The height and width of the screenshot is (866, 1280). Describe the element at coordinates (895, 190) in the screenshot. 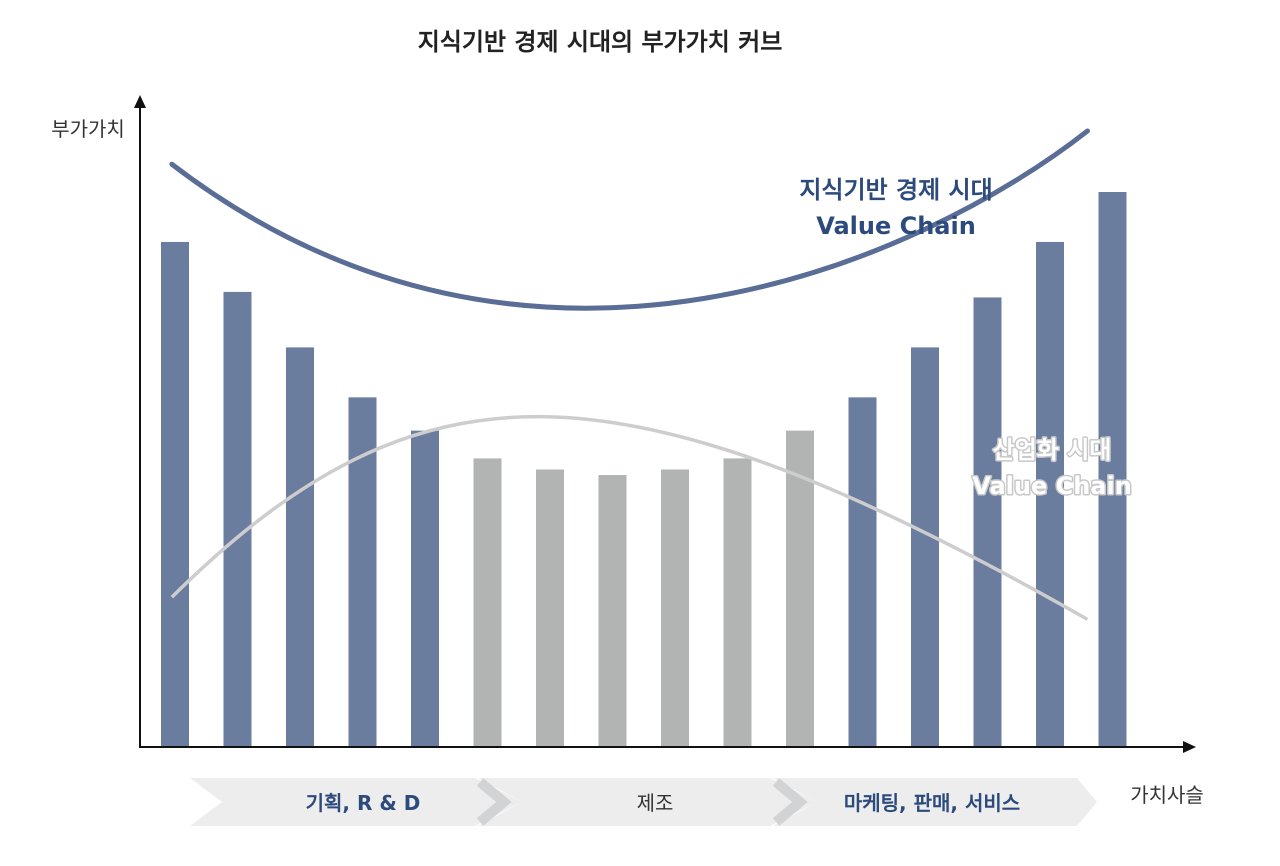

I see `knowledge-curve-label-line1: 지식기반 경제 시대` at that location.